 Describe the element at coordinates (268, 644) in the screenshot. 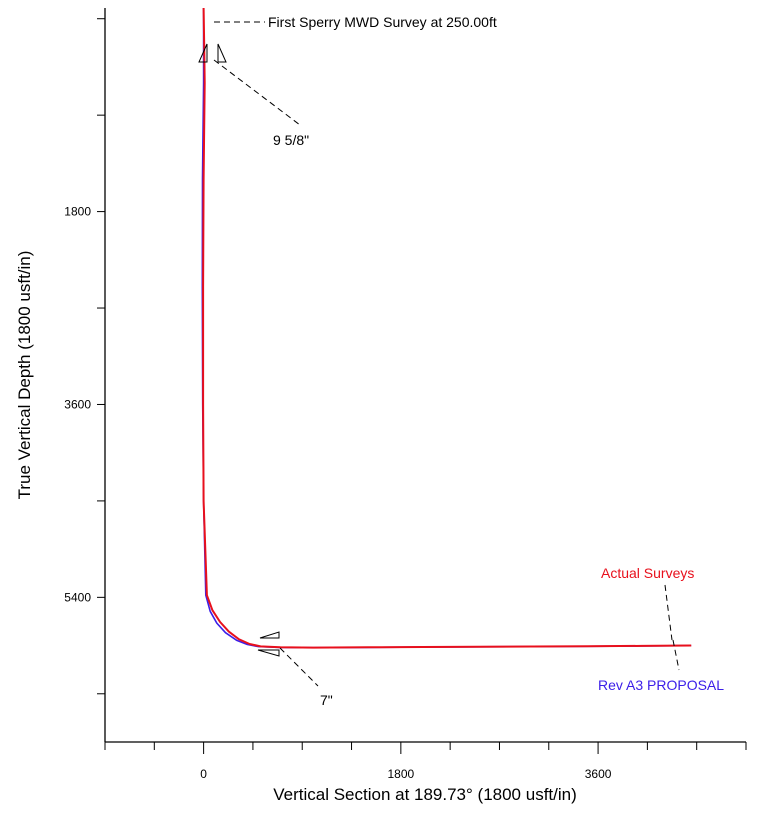

I see `casing-shoe-7-marker` at that location.